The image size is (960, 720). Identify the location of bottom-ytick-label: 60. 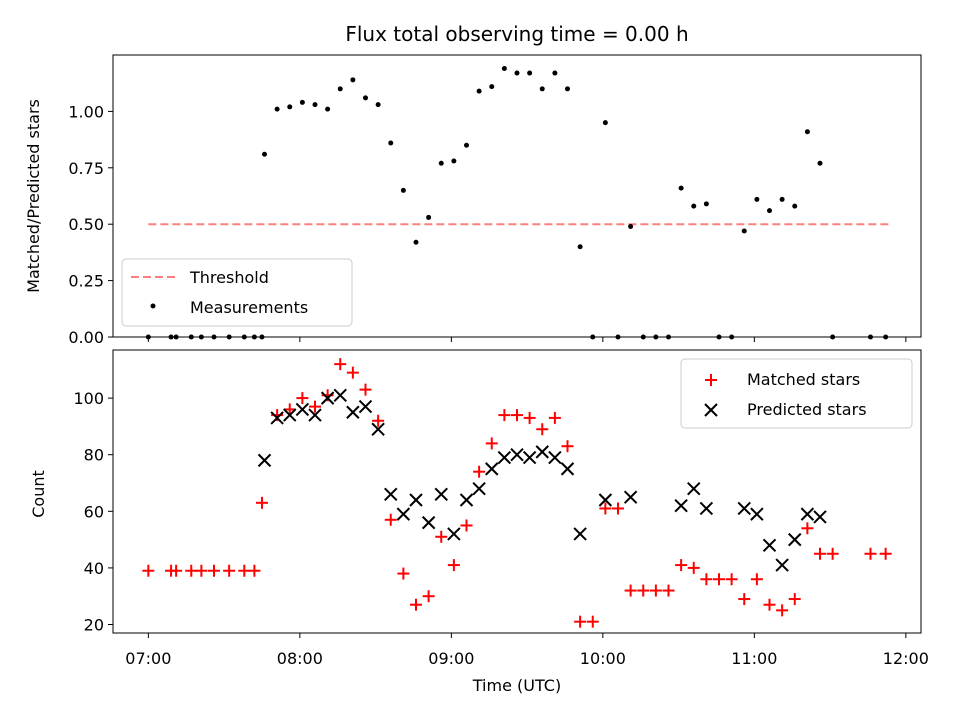
(94, 511).